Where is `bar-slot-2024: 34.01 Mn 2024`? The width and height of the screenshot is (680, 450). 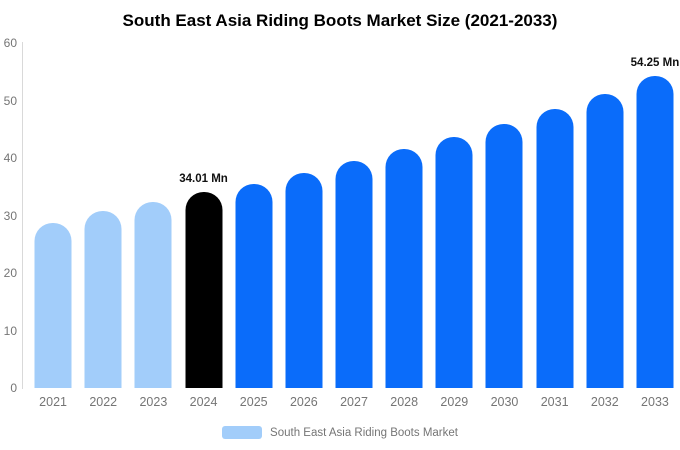 bar-slot-2024: 34.01 Mn 2024 is located at coordinates (203, 226).